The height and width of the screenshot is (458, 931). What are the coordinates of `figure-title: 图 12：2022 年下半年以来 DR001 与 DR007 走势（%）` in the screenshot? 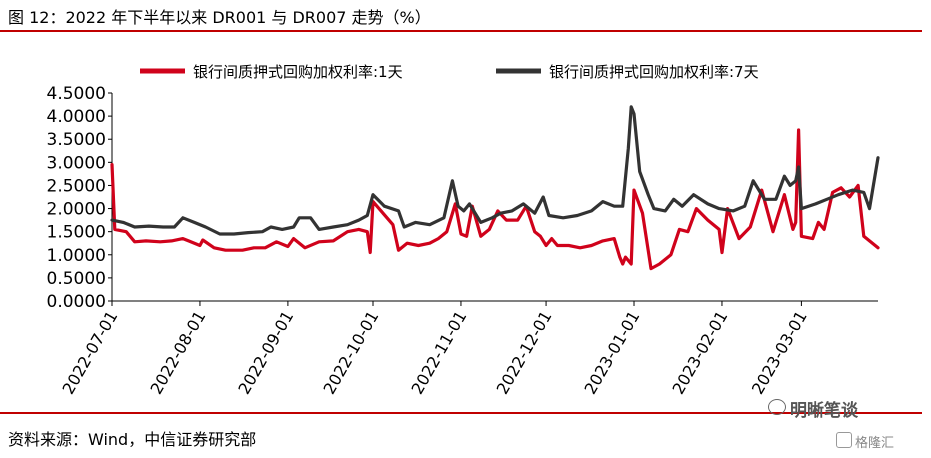 It's located at (219, 17).